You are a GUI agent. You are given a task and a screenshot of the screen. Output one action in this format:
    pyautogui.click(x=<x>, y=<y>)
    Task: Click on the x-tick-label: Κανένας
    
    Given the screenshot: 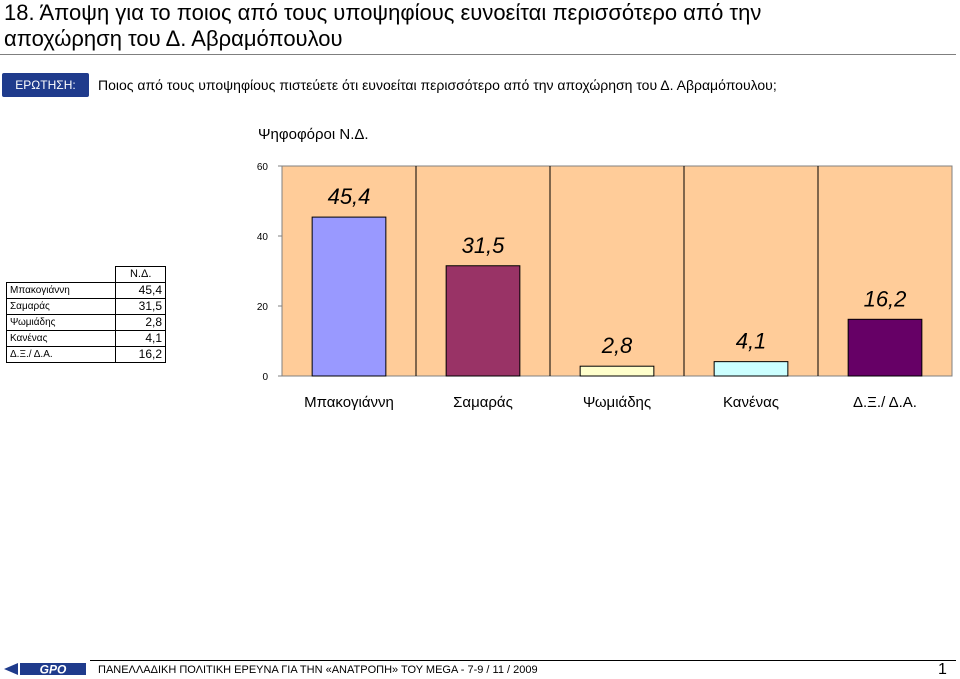 What is the action you would take?
    pyautogui.click(x=751, y=402)
    